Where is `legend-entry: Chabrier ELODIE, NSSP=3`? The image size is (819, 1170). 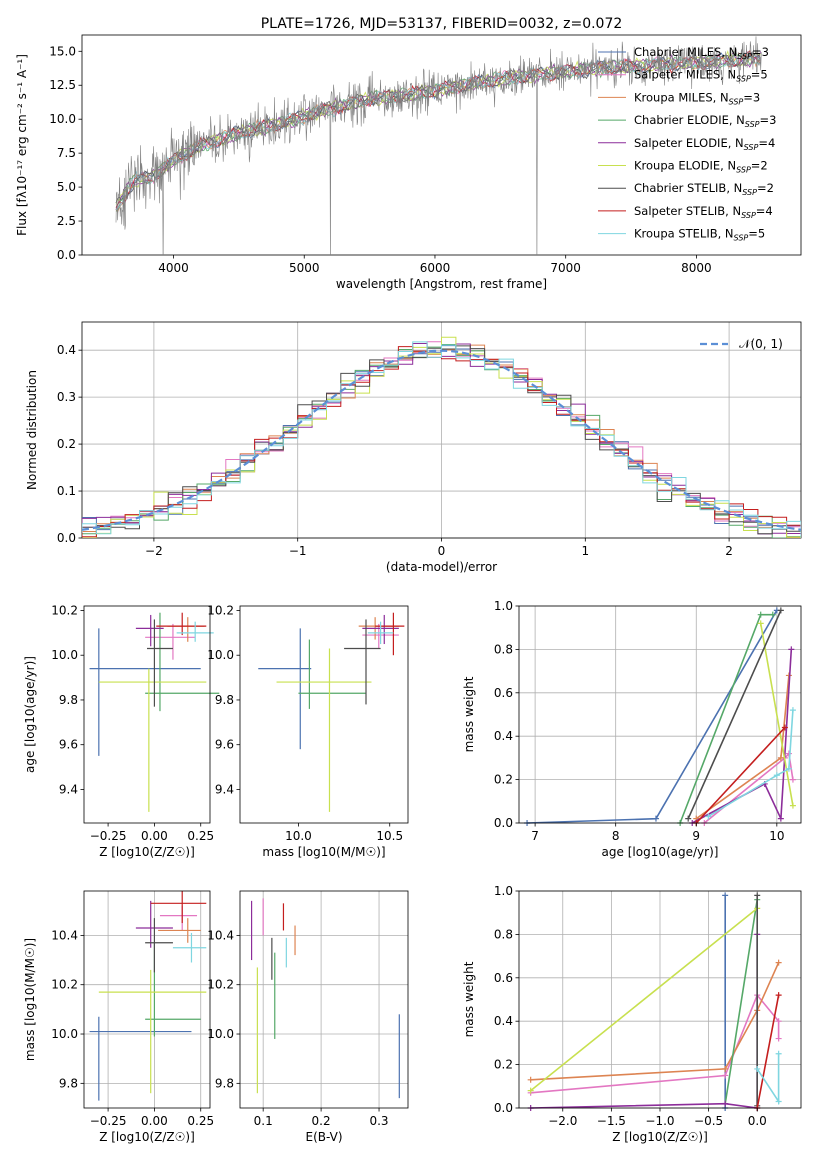 legend-entry: Chabrier ELODIE, NSSP=3 is located at coordinates (705, 121).